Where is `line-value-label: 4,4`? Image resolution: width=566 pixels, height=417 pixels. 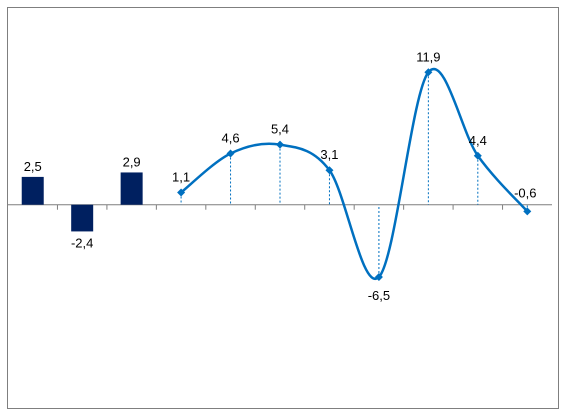
line-value-label: 4,4 is located at coordinates (478, 140).